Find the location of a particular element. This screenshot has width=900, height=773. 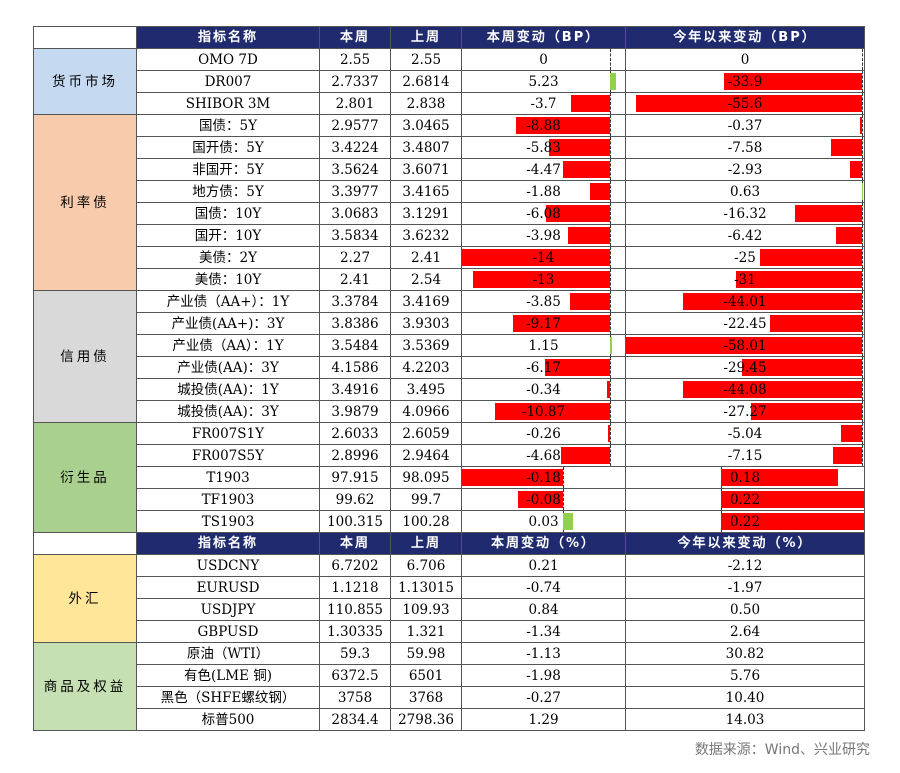

weekly-change-text: -5.83 is located at coordinates (543, 147).